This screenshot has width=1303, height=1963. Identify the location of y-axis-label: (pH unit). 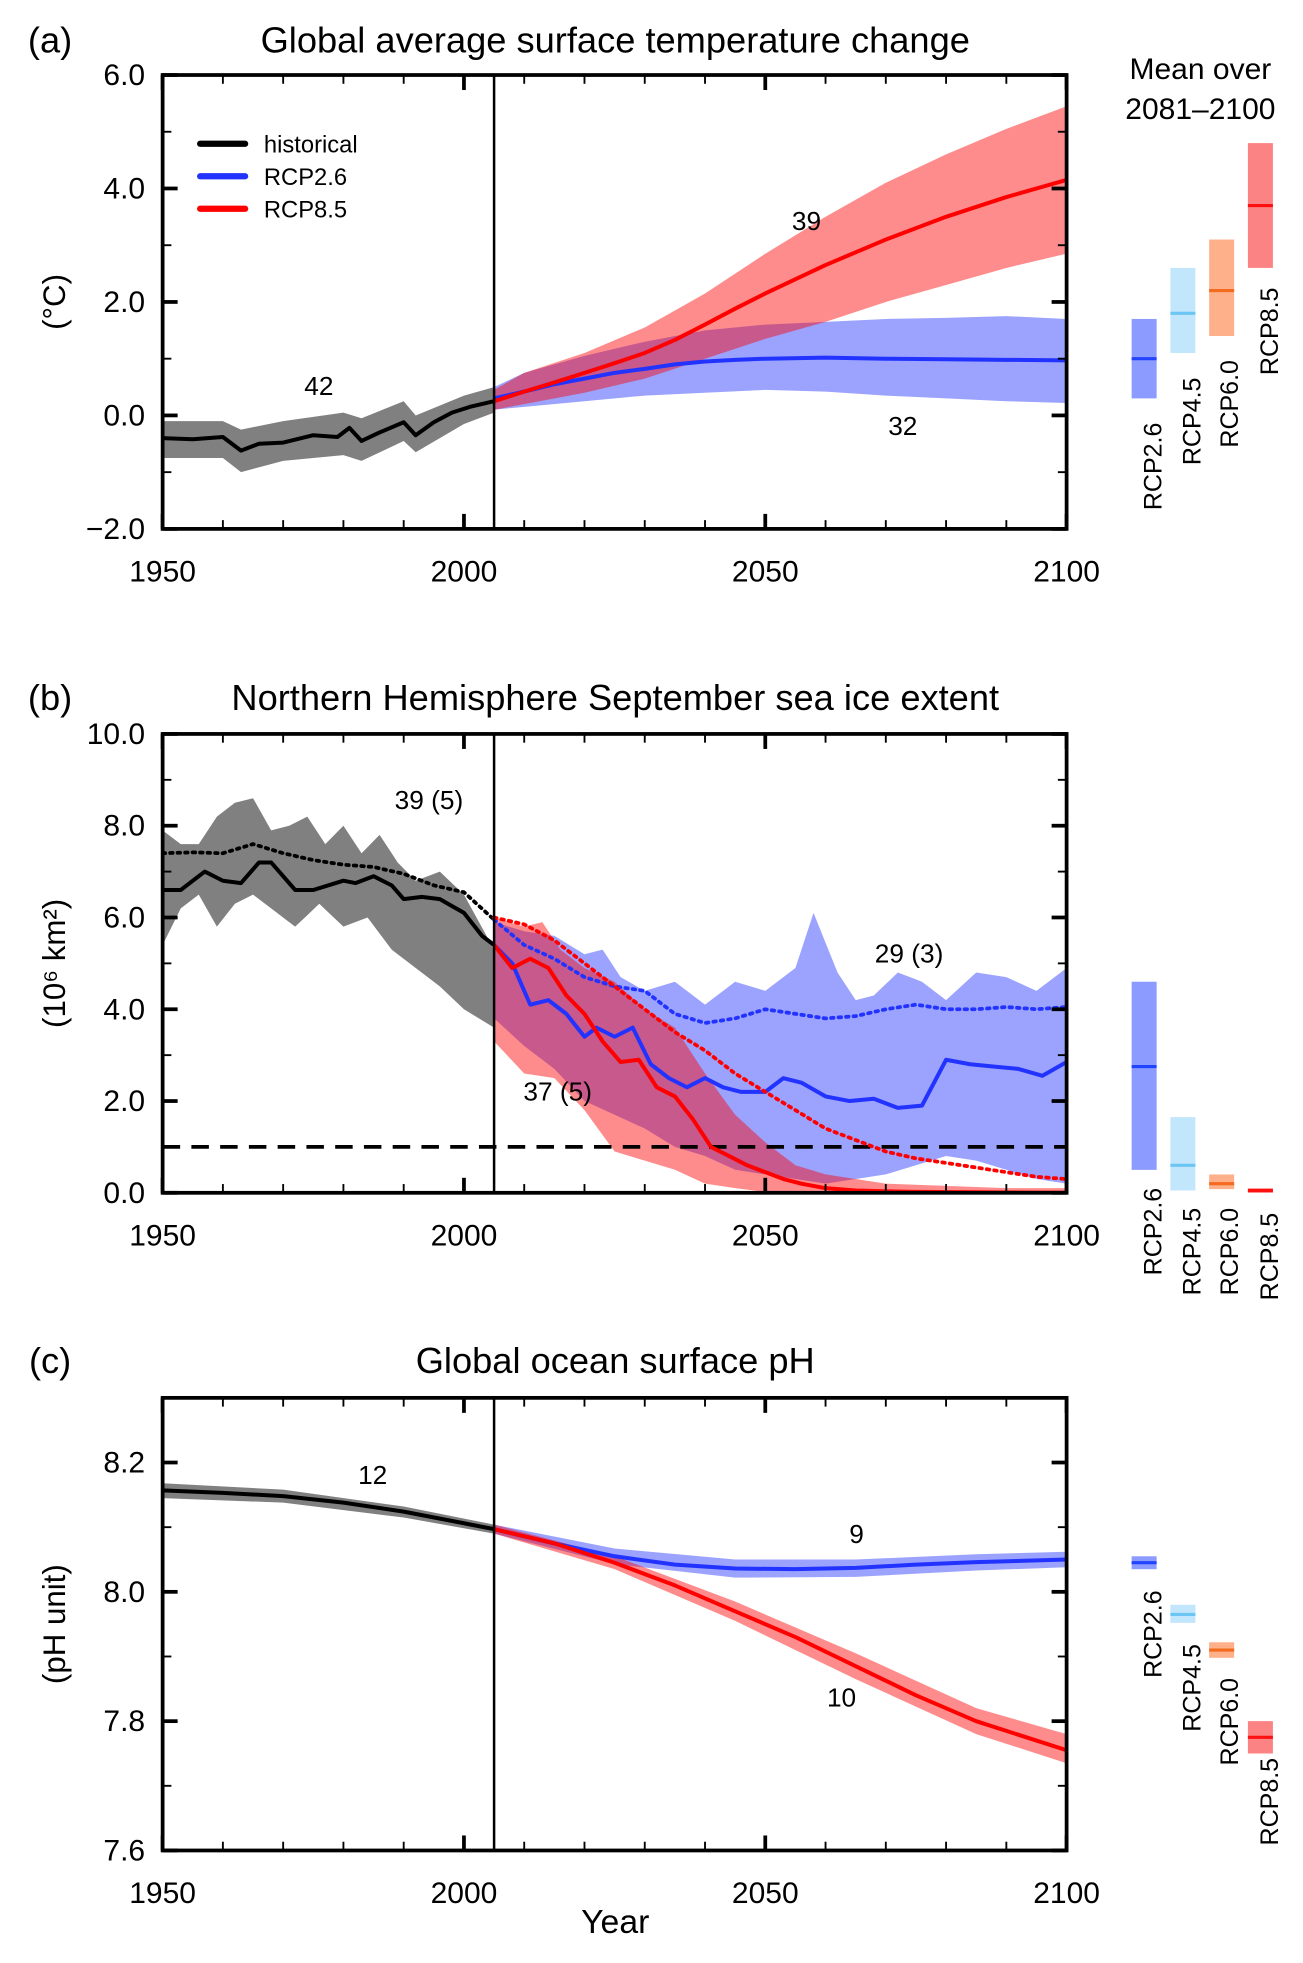
(54, 1624).